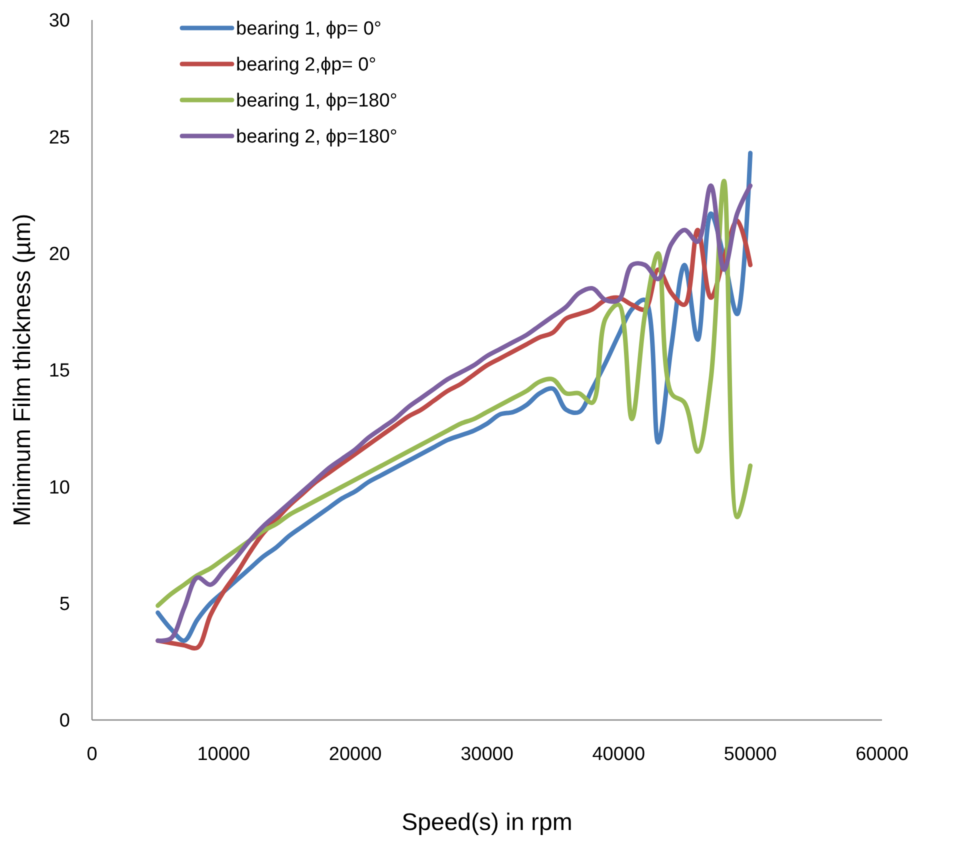  What do you see at coordinates (59, 21) in the screenshot?
I see `y-tick-label: 30` at bounding box center [59, 21].